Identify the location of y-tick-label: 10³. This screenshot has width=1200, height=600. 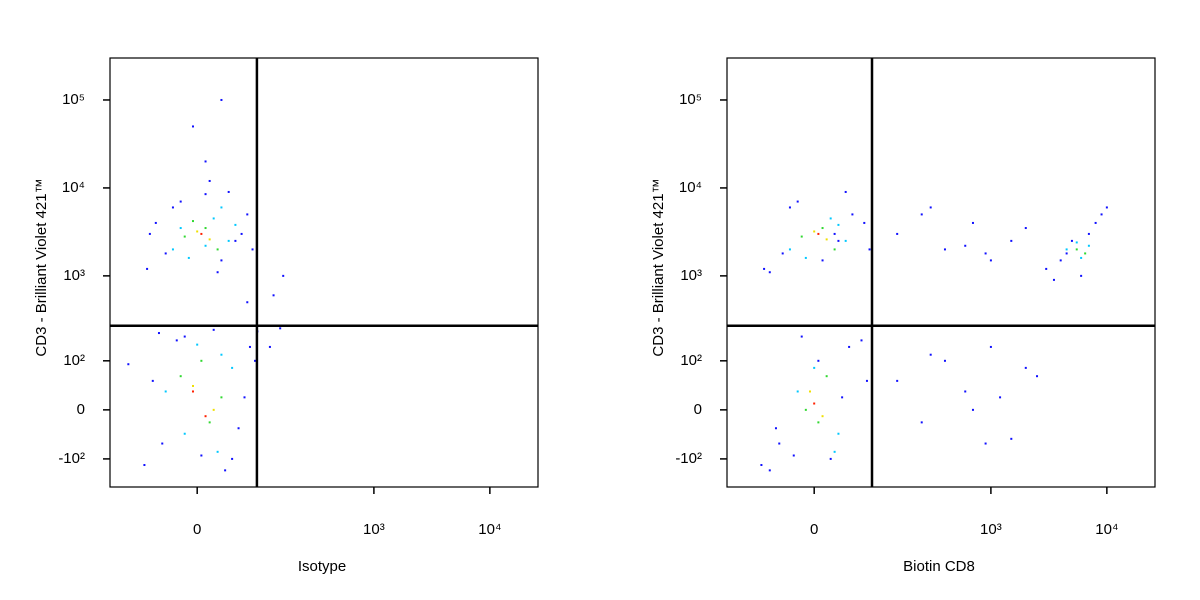
(74, 275).